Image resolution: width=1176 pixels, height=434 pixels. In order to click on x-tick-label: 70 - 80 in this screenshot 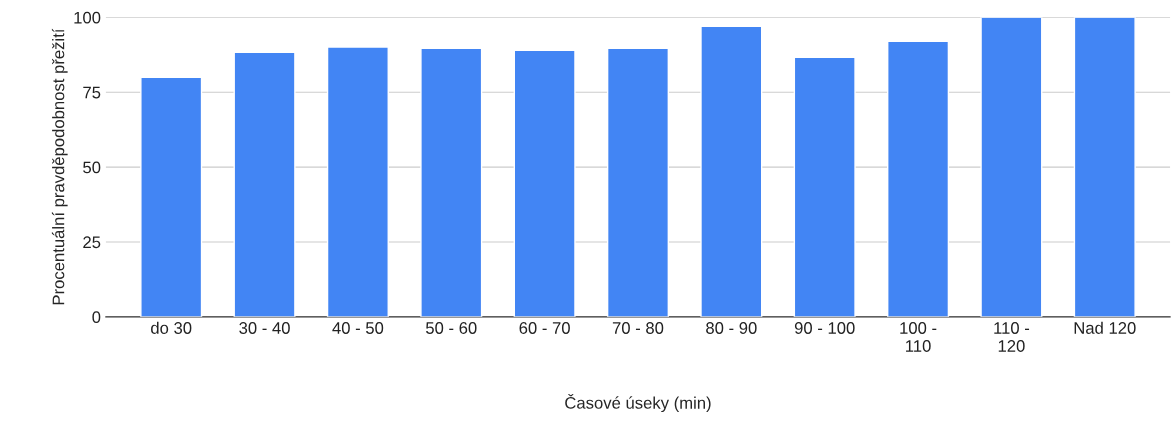, I will do `click(638, 328)`.